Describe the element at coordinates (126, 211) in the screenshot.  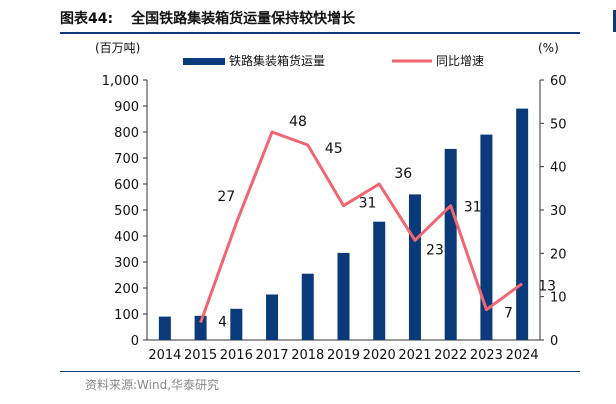
I see `left-tick-label: 500` at that location.